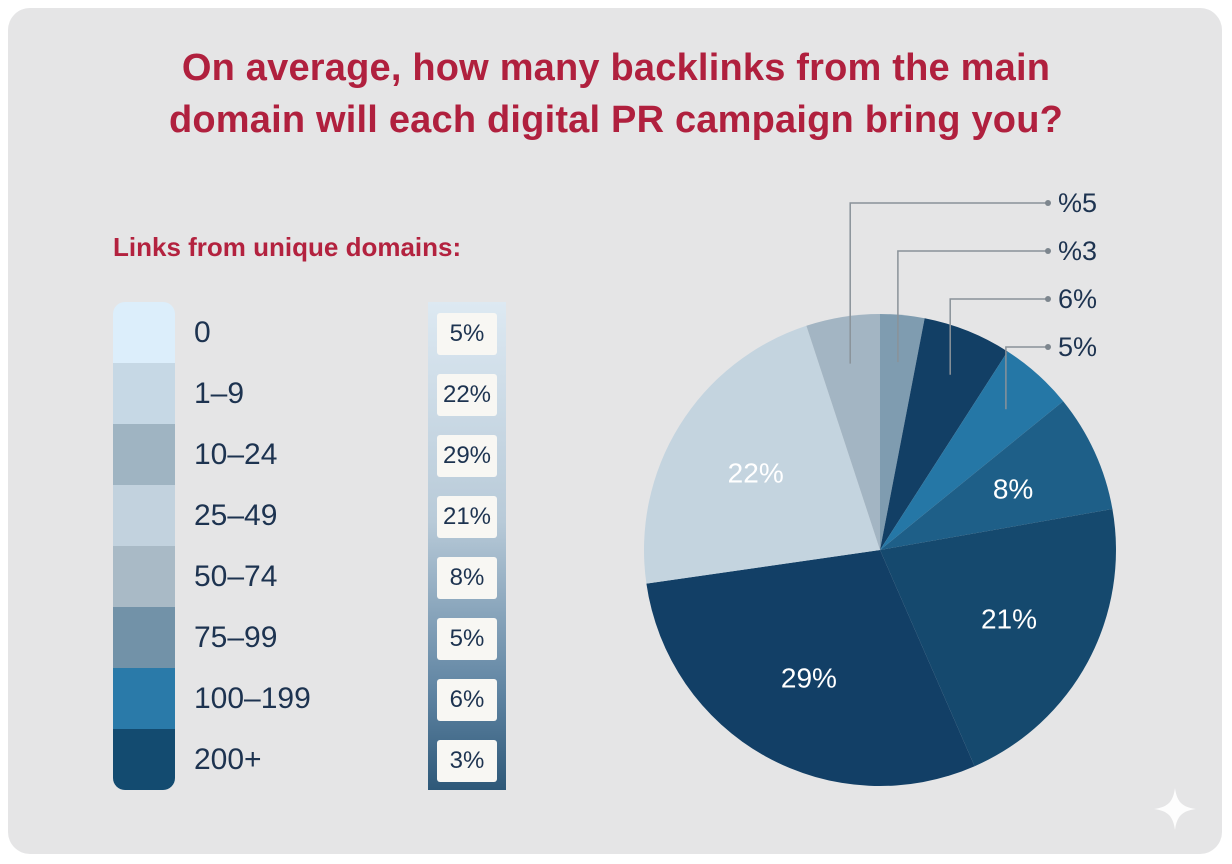 The width and height of the screenshot is (1232, 864). What do you see at coordinates (1077, 251) in the screenshot?
I see `pie-callout-label: %3` at bounding box center [1077, 251].